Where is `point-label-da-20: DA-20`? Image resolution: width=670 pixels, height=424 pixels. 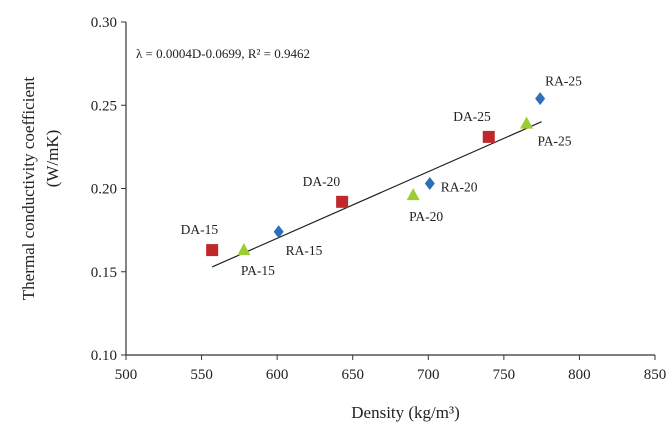 point-label-da-20: DA-20 is located at coordinates (322, 181).